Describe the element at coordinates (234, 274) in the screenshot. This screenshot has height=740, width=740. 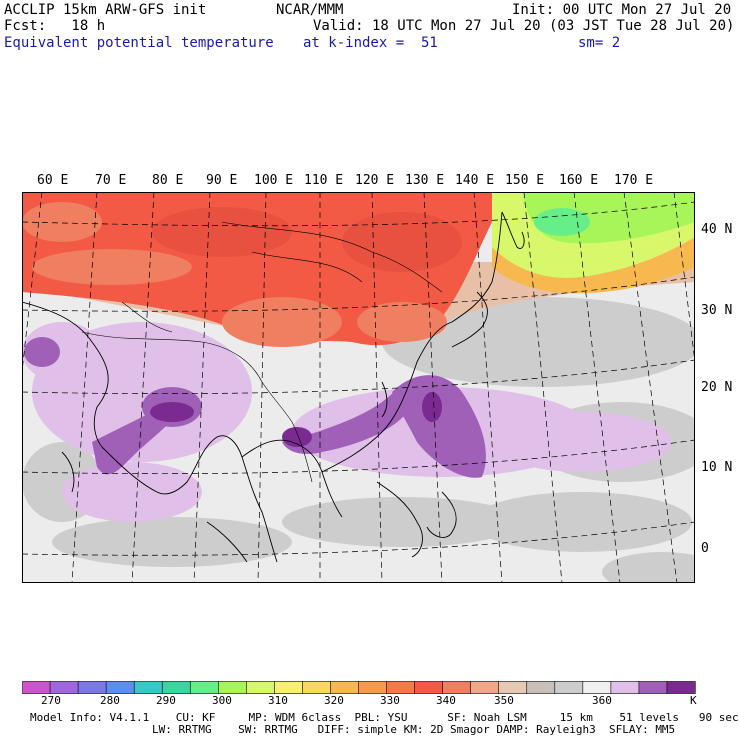
I see `orange-patches` at that location.